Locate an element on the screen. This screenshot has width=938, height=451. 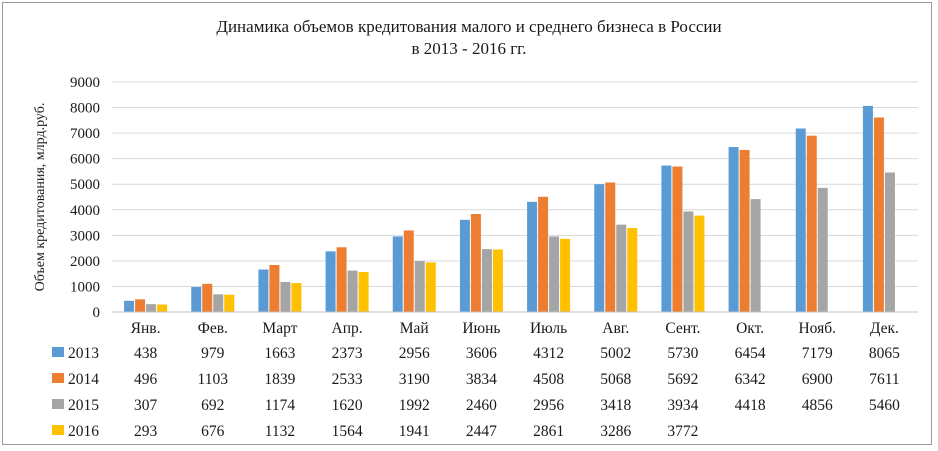
legend-swatch-2014 is located at coordinates (58, 378).